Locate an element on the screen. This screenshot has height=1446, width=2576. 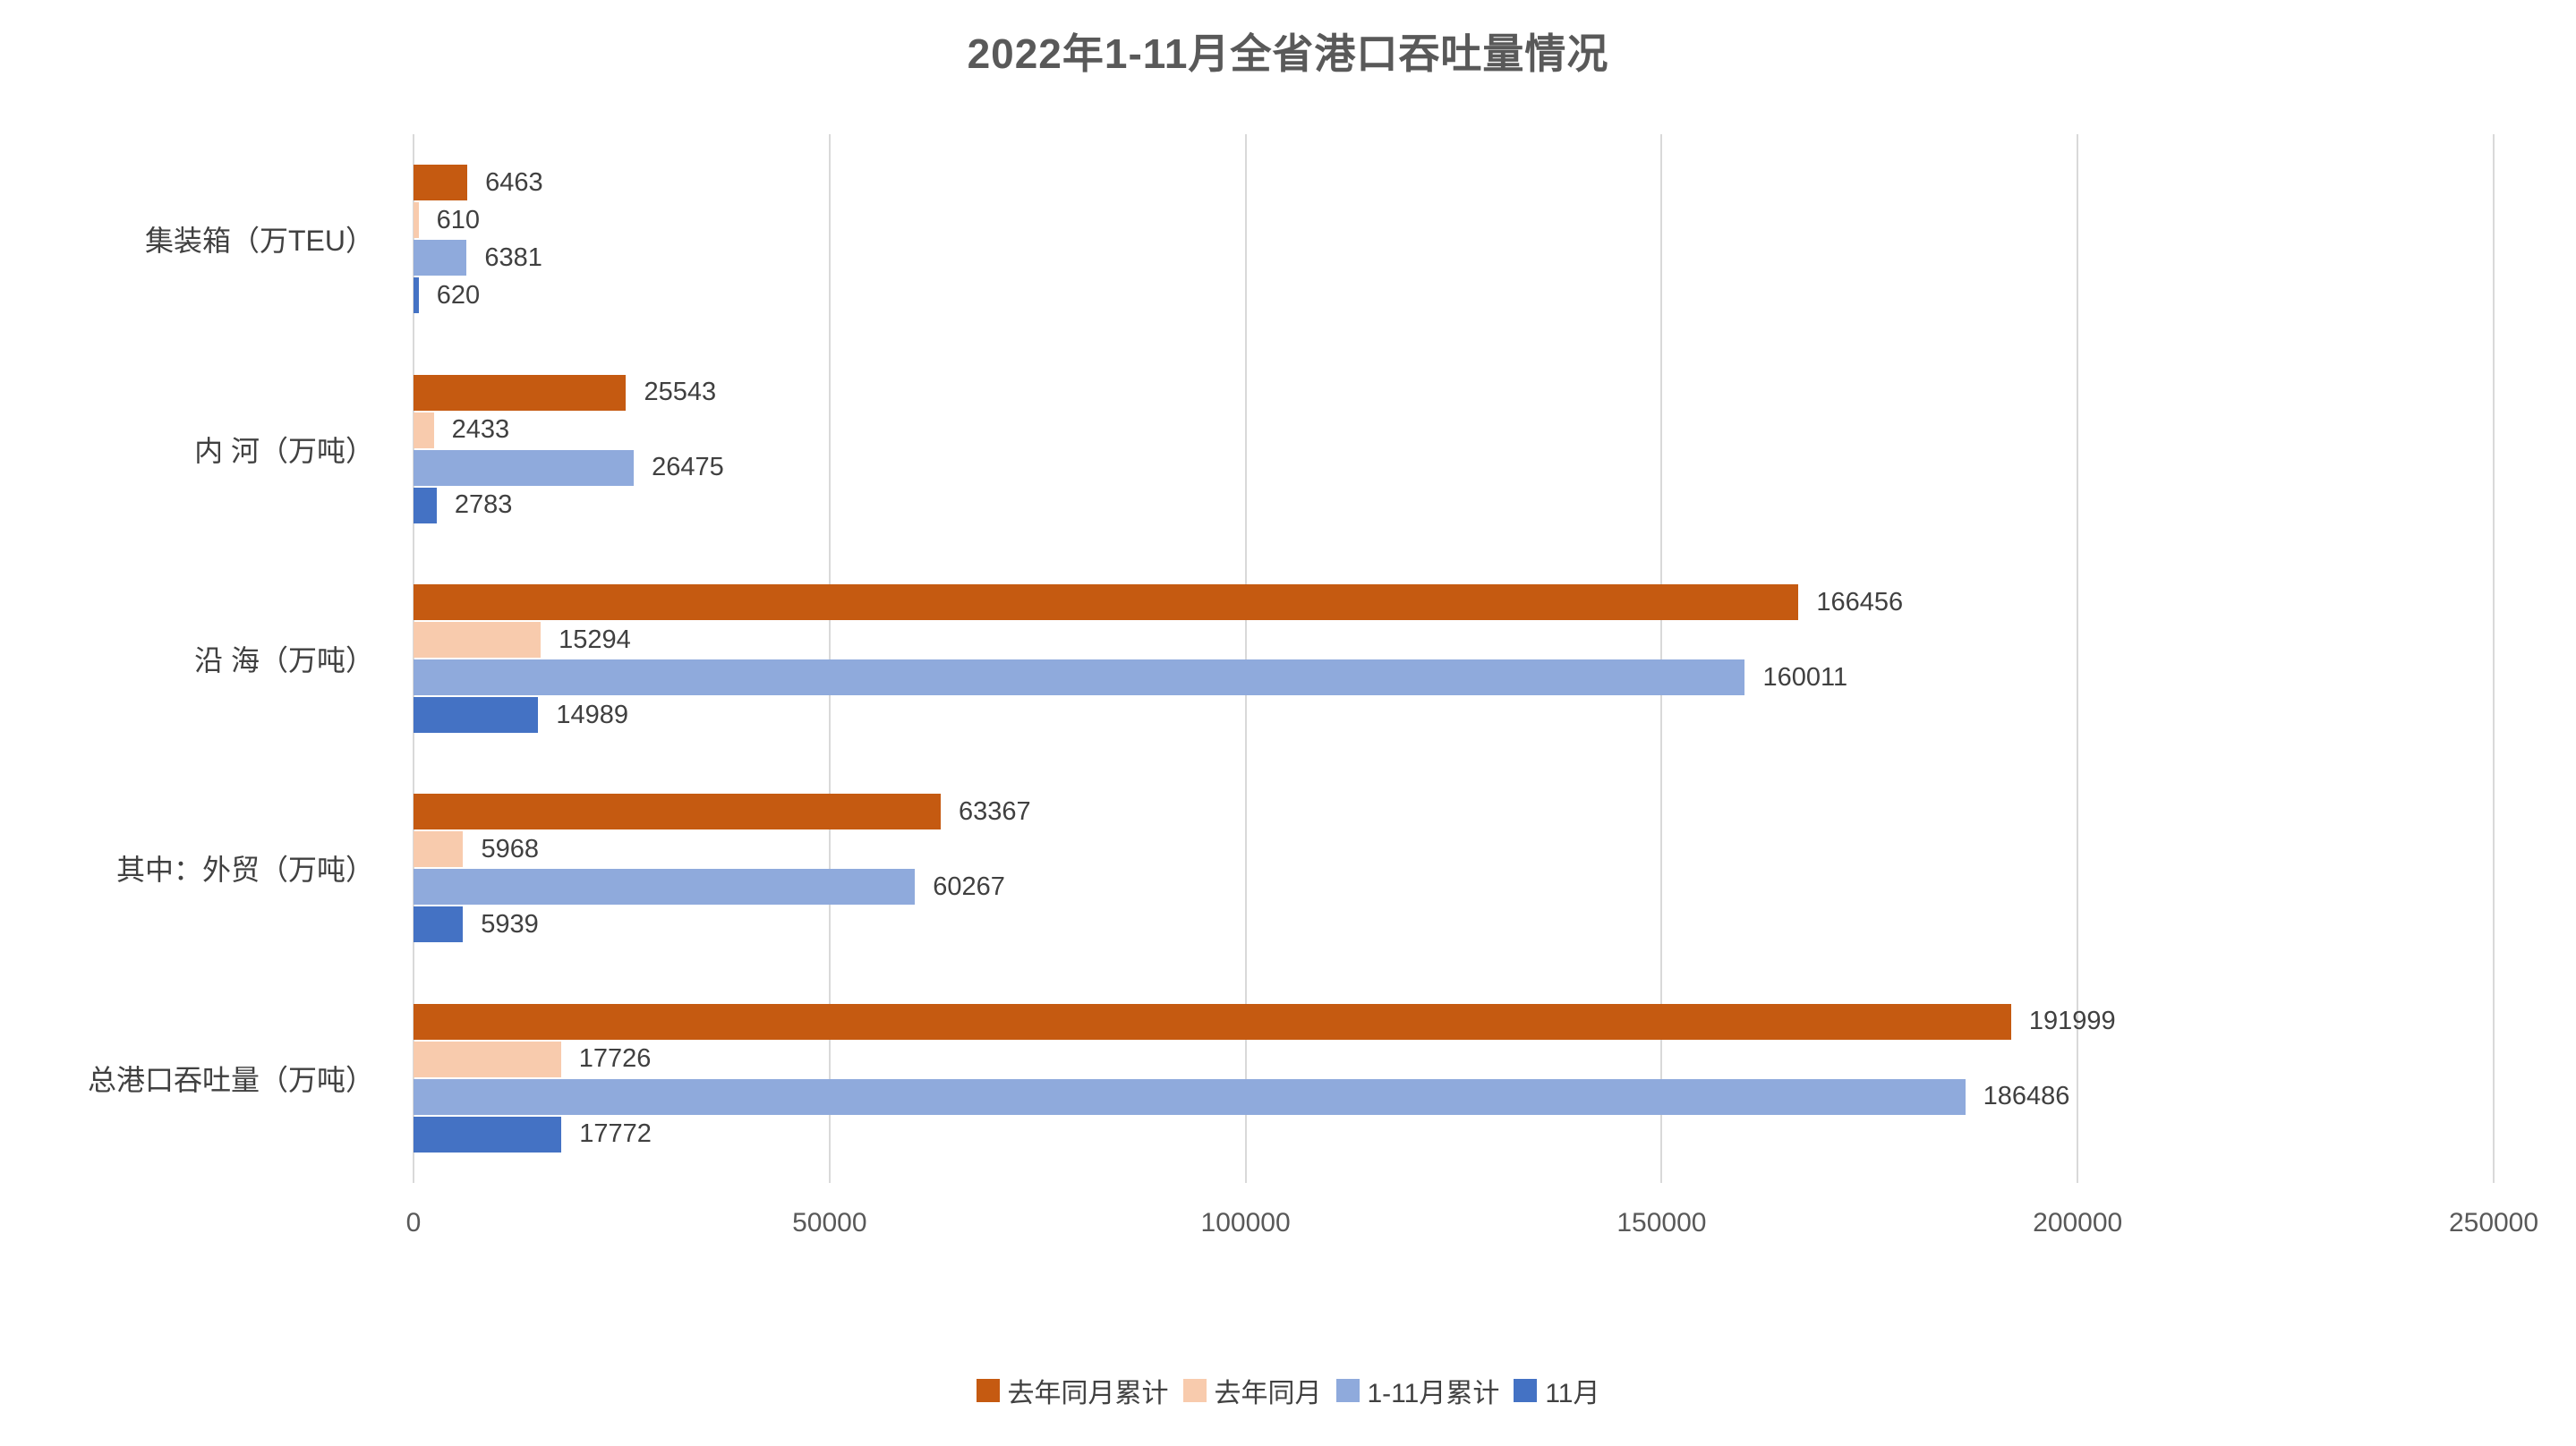
category-label: 总港口吞吐量（万吨） is located at coordinates (230, 1079).